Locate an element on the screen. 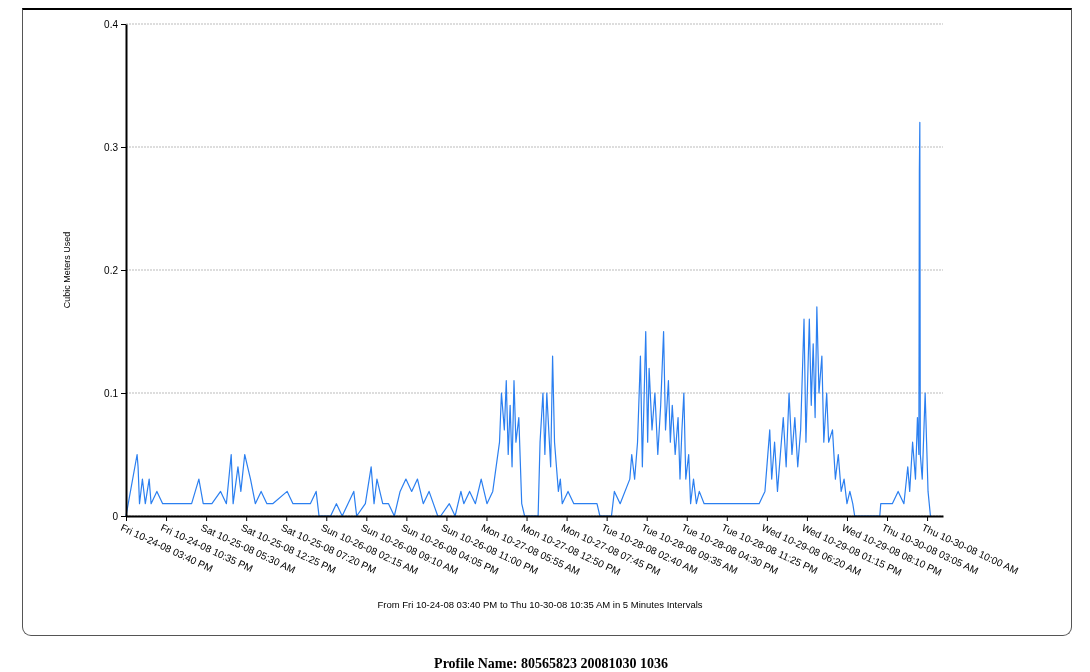  y-tick-label: 0.4 is located at coordinates (111, 24).